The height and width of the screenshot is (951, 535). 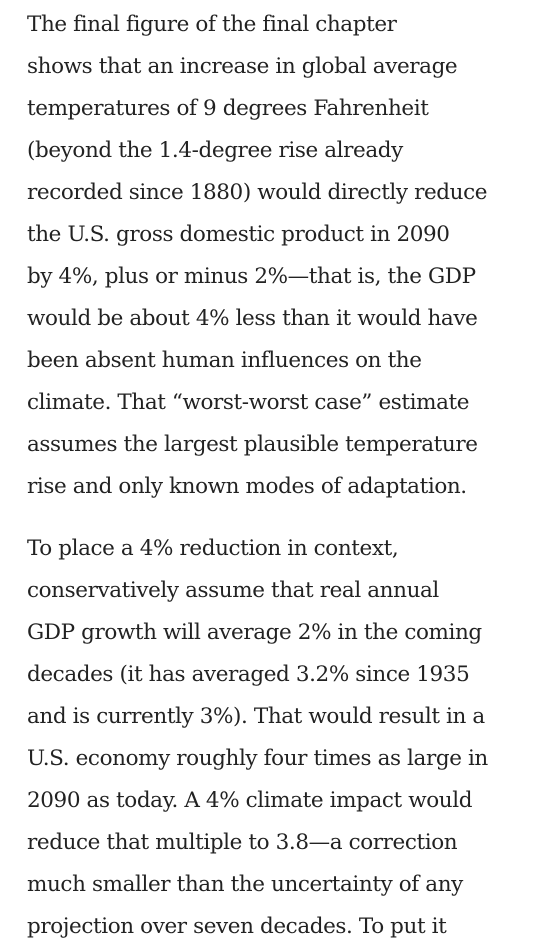 I want to click on text-line: by 4%, plus or minus 2%—that is, the GDP, so click(x=251, y=276).